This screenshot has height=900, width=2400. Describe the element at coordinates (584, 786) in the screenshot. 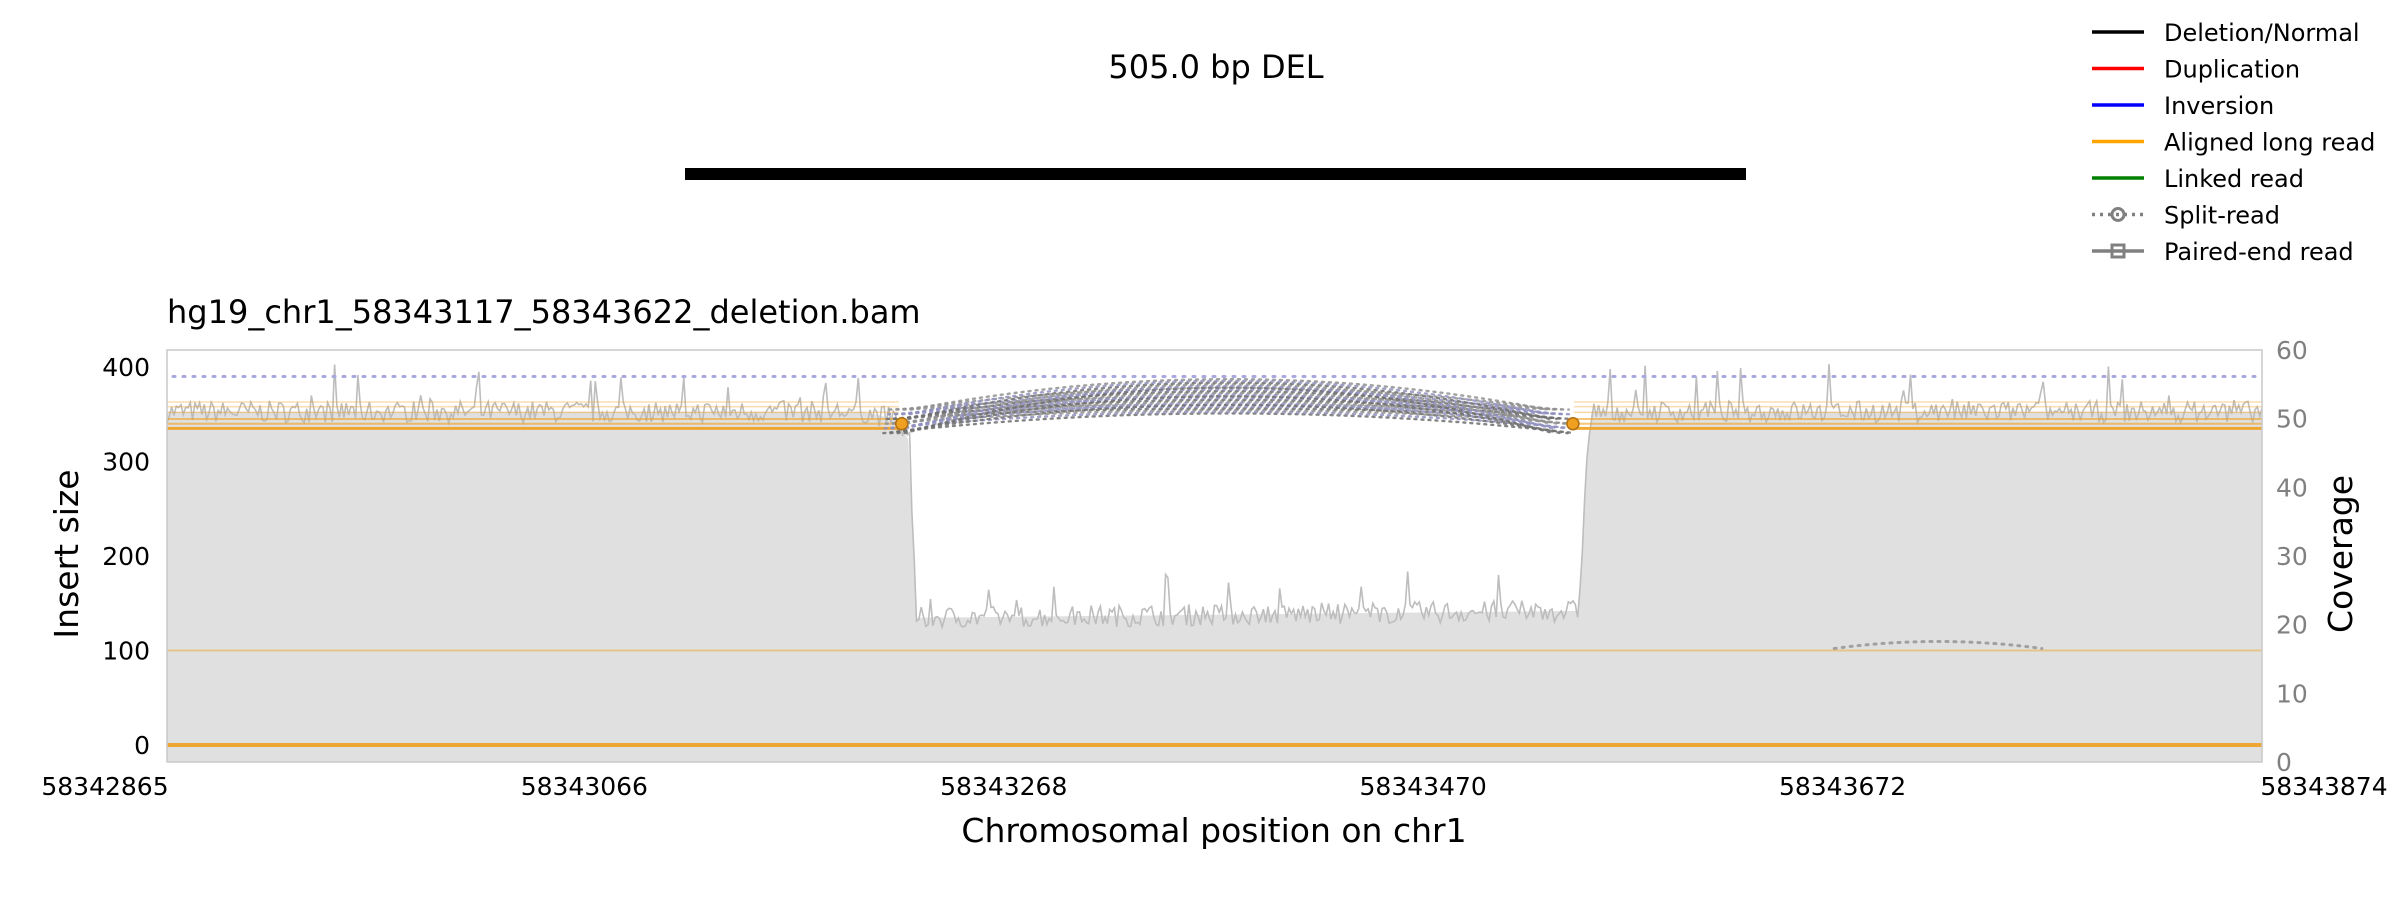

I see `x-tick-label: 58343066` at that location.